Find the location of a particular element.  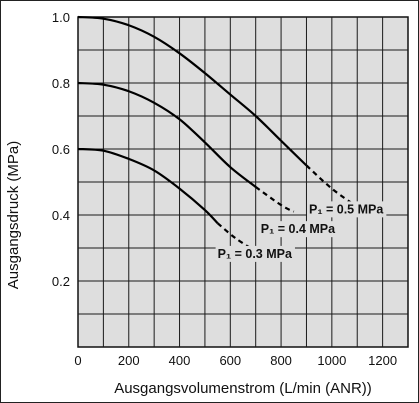

x-axis-title: Ausgangsvolumenstrom (L/min (ANR)) is located at coordinates (243, 388).